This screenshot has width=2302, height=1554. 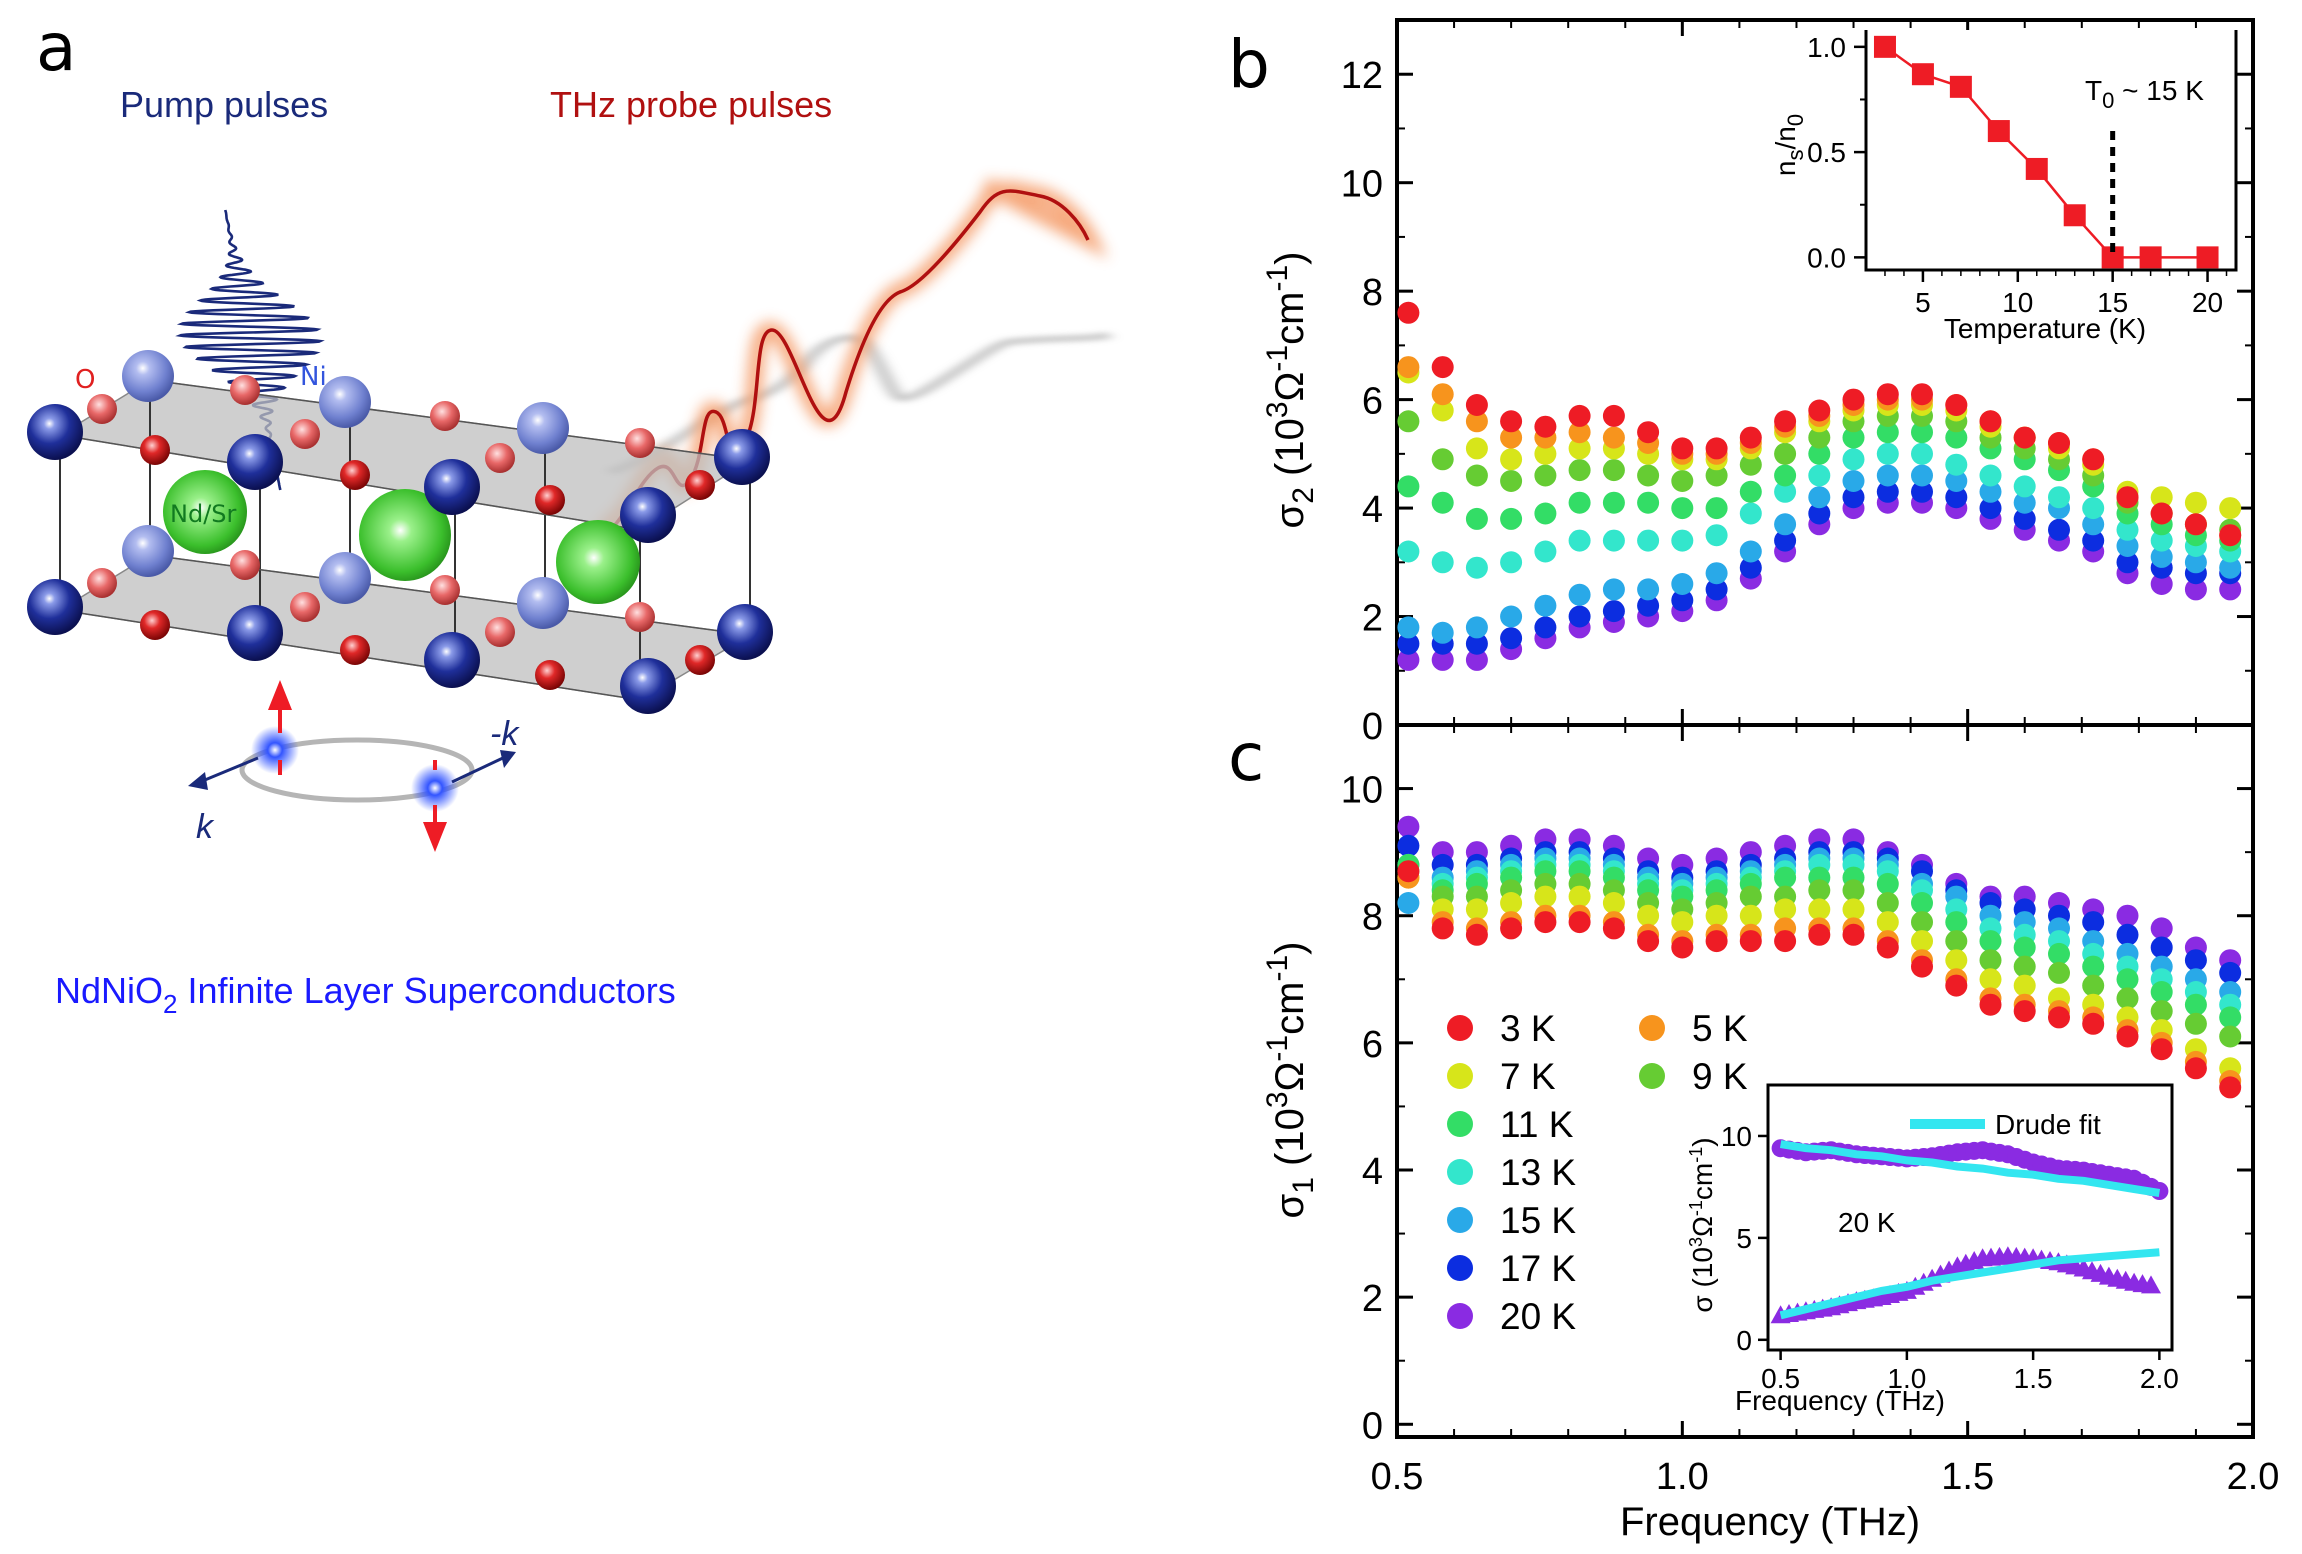 I want to click on legend-label: 3 K, so click(x=1528, y=1028).